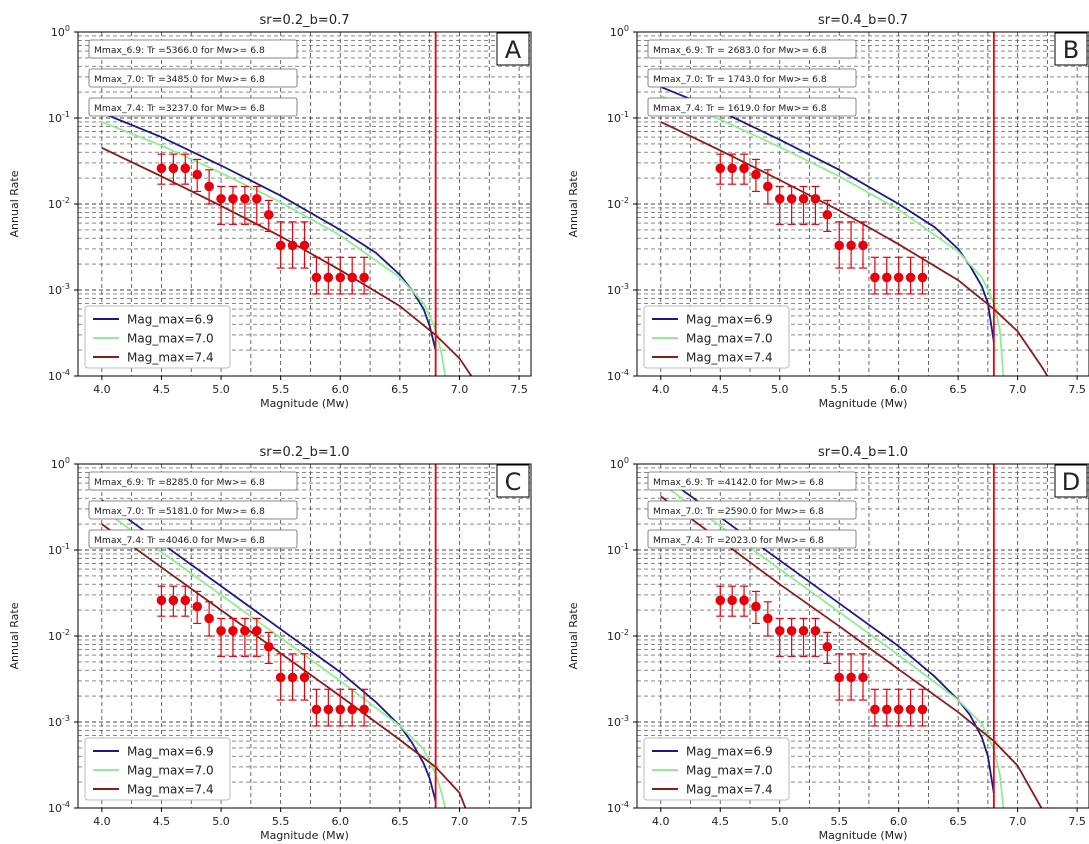  What do you see at coordinates (721, 821) in the screenshot?
I see `x-tick-label: 4.5` at bounding box center [721, 821].